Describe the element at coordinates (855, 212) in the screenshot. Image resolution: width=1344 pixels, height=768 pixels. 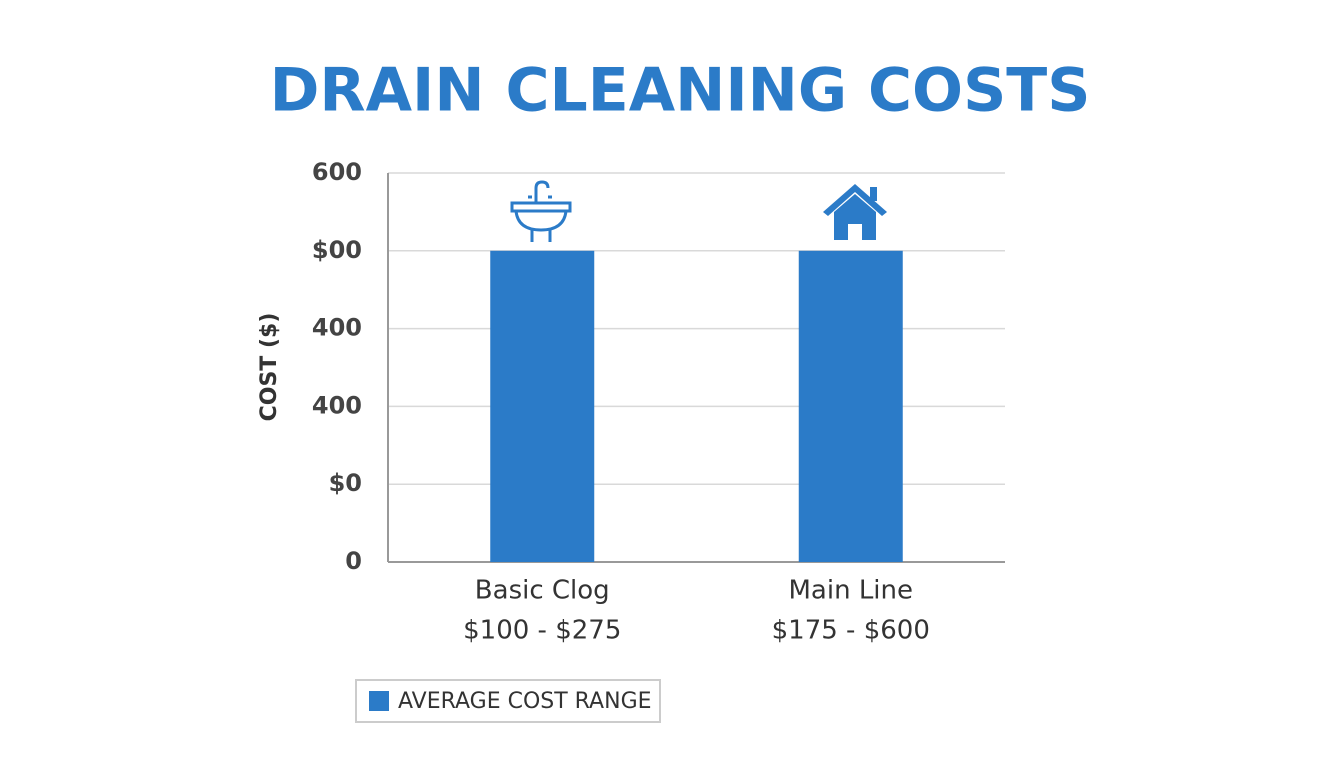
I see `house-icon` at that location.